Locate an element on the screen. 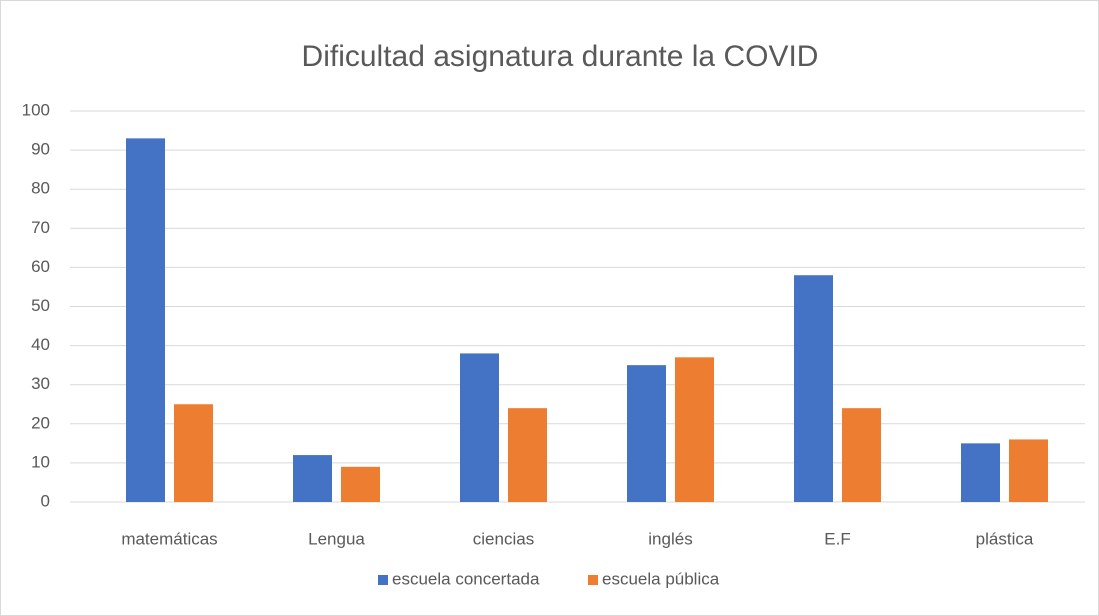  x-tick-label: plástica is located at coordinates (1005, 538).